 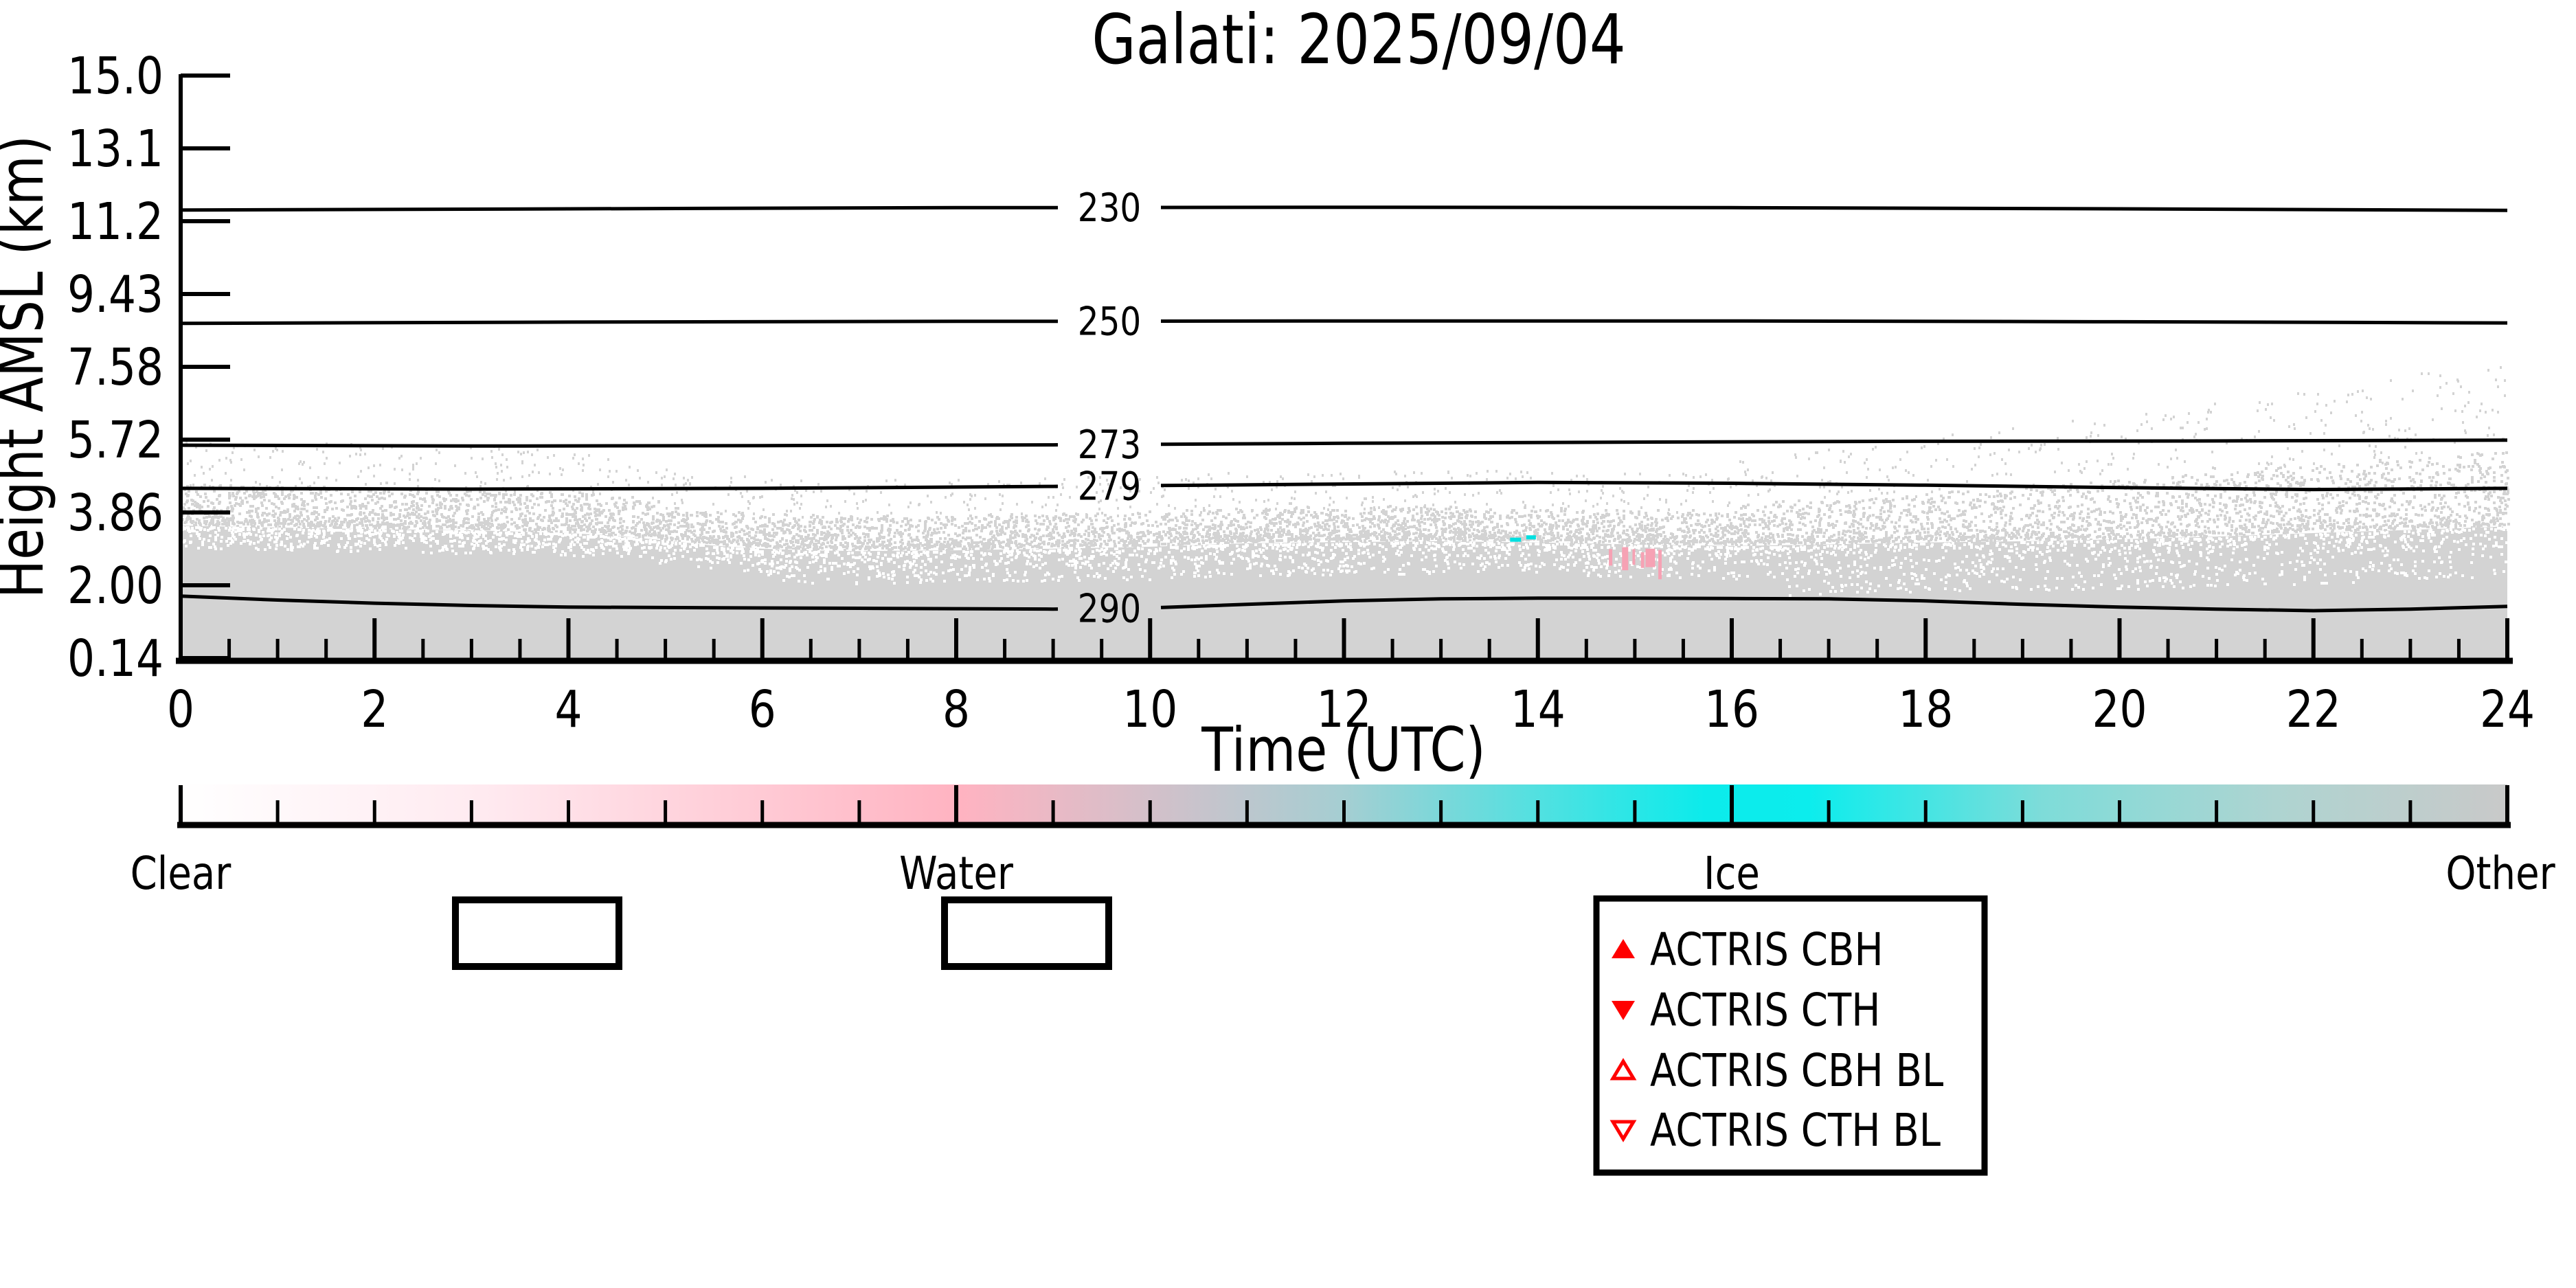 What do you see at coordinates (1732, 874) in the screenshot?
I see `colorbar-label-ice: Ice` at bounding box center [1732, 874].